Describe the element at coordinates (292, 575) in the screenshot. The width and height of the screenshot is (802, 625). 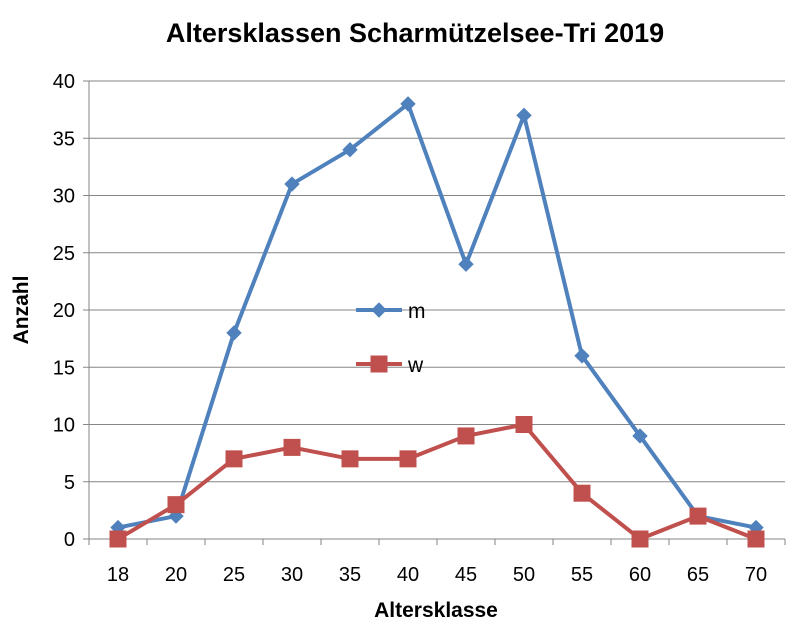
I see `x-tick-label: 30` at that location.